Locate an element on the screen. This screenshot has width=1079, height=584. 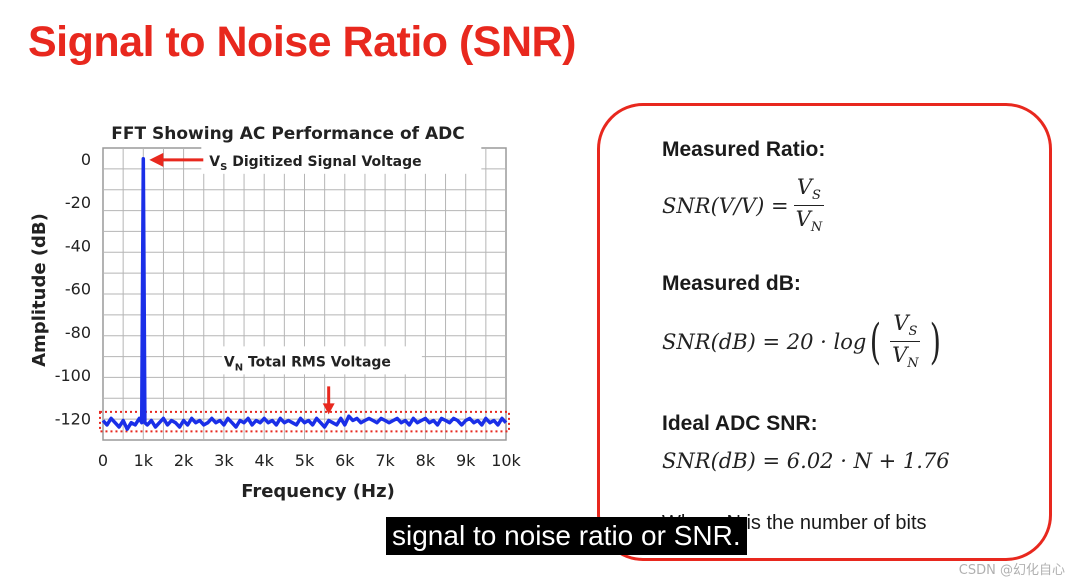
x-tick-label: 7k is located at coordinates (385, 460).